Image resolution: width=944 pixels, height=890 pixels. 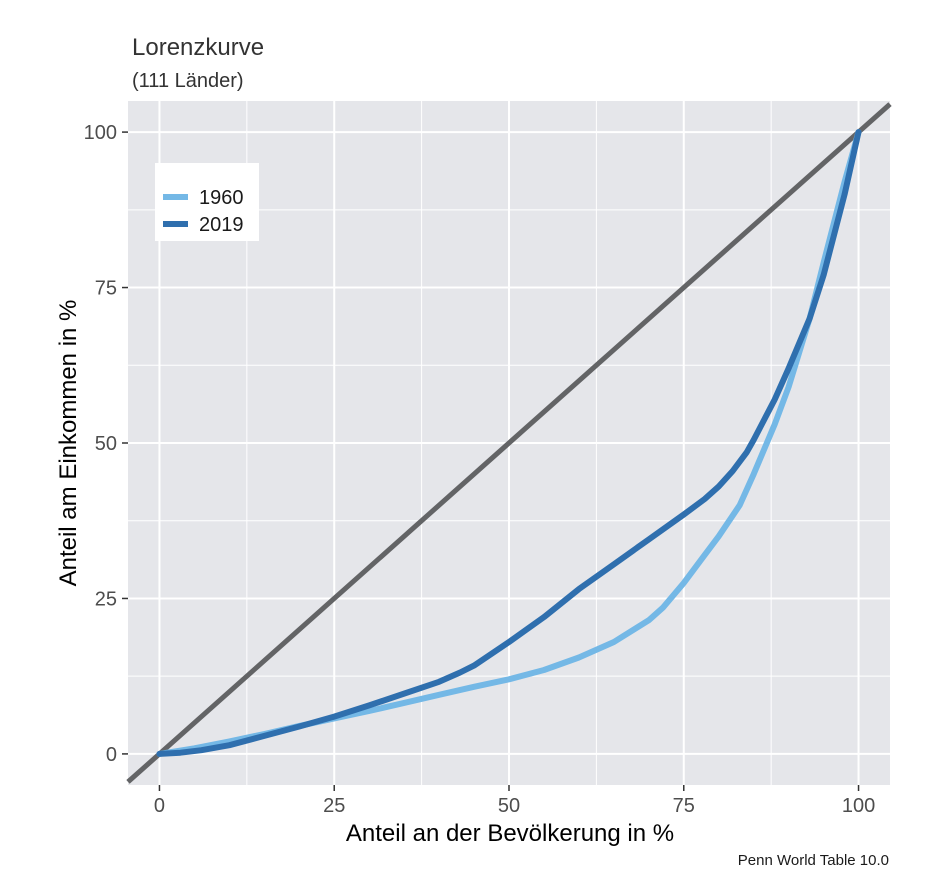 I want to click on legend-box, so click(x=207, y=202).